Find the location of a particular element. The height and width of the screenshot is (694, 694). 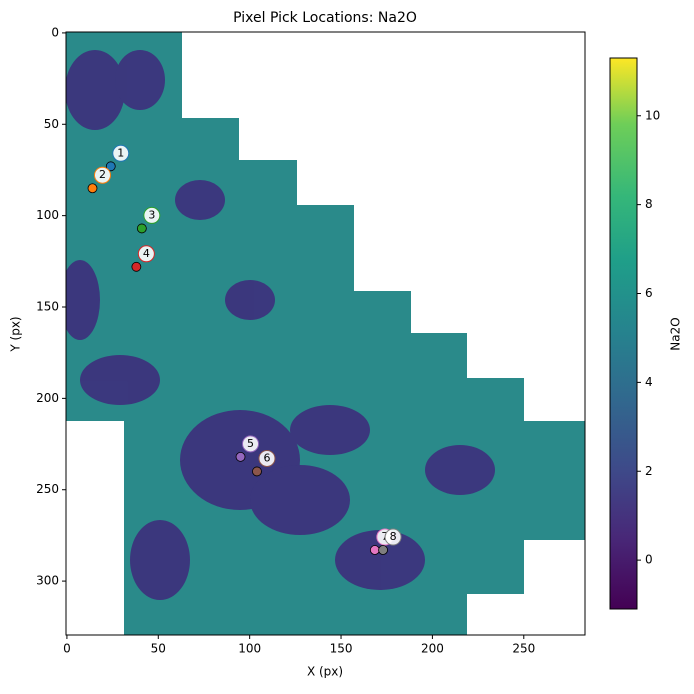

colorbar-tick-label: 4 is located at coordinates (649, 382).